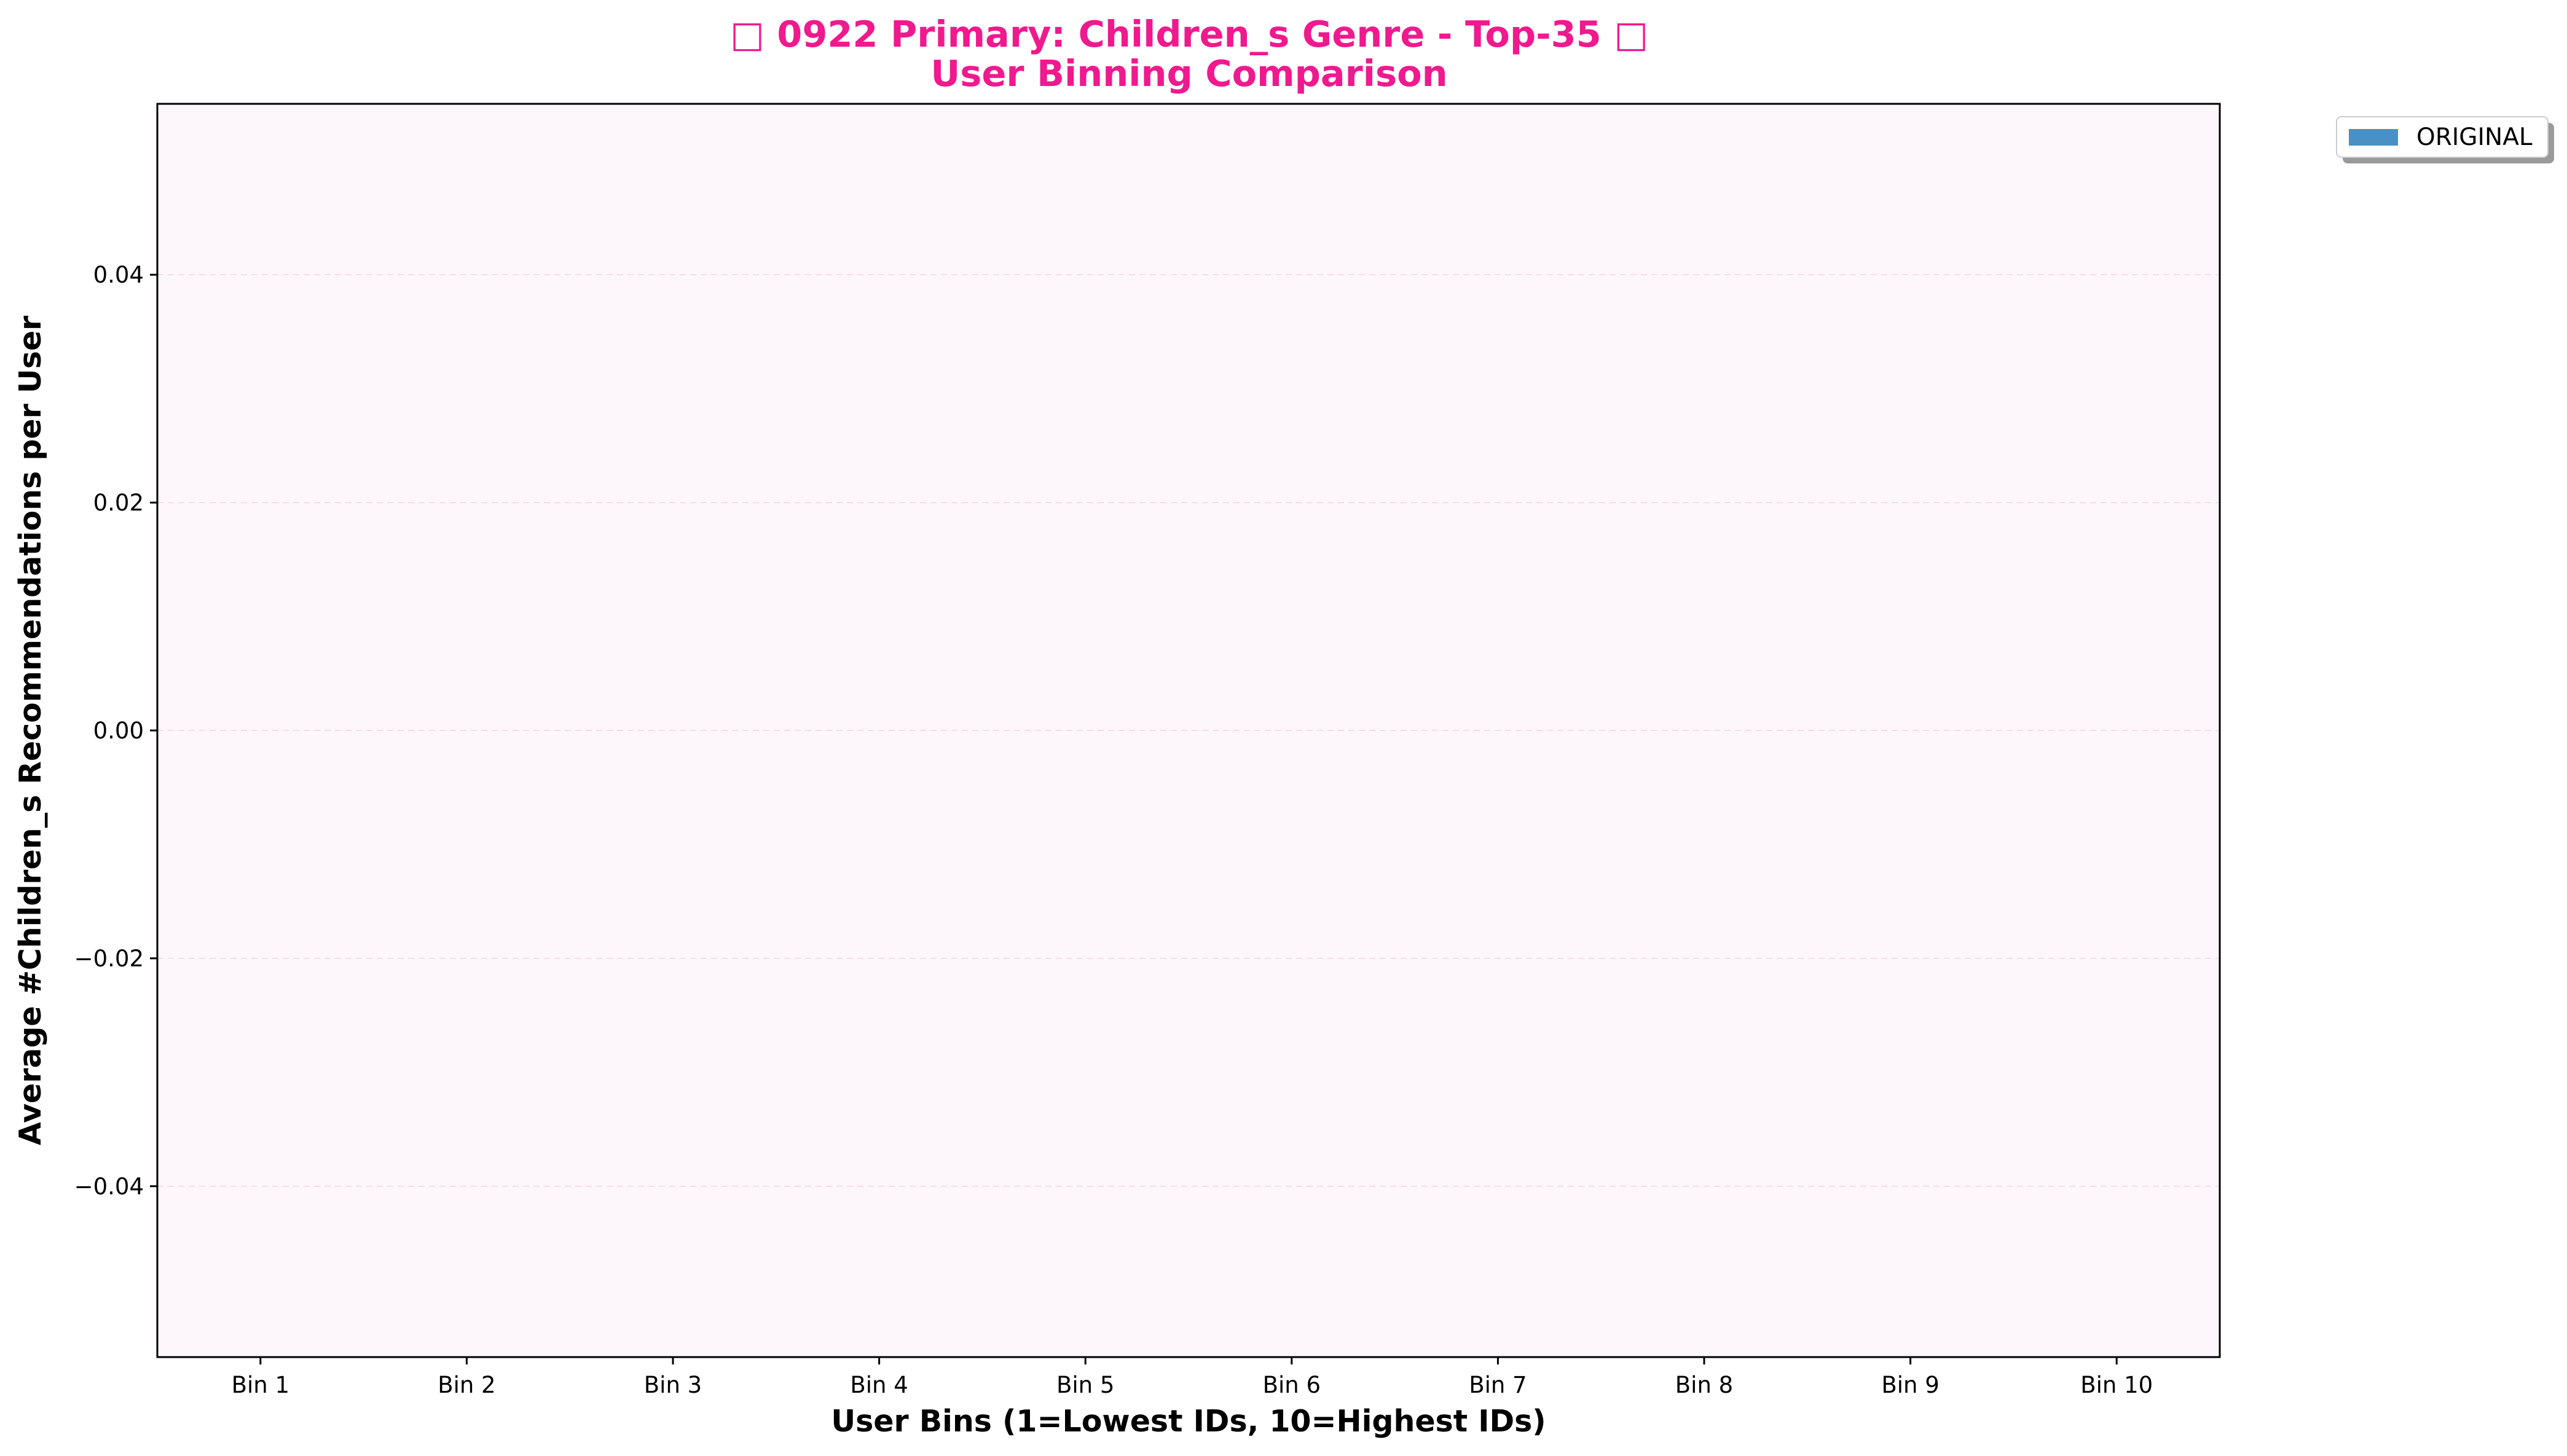 This screenshot has width=2567, height=1456. I want to click on y-tick-label: −0.02, so click(109, 958).